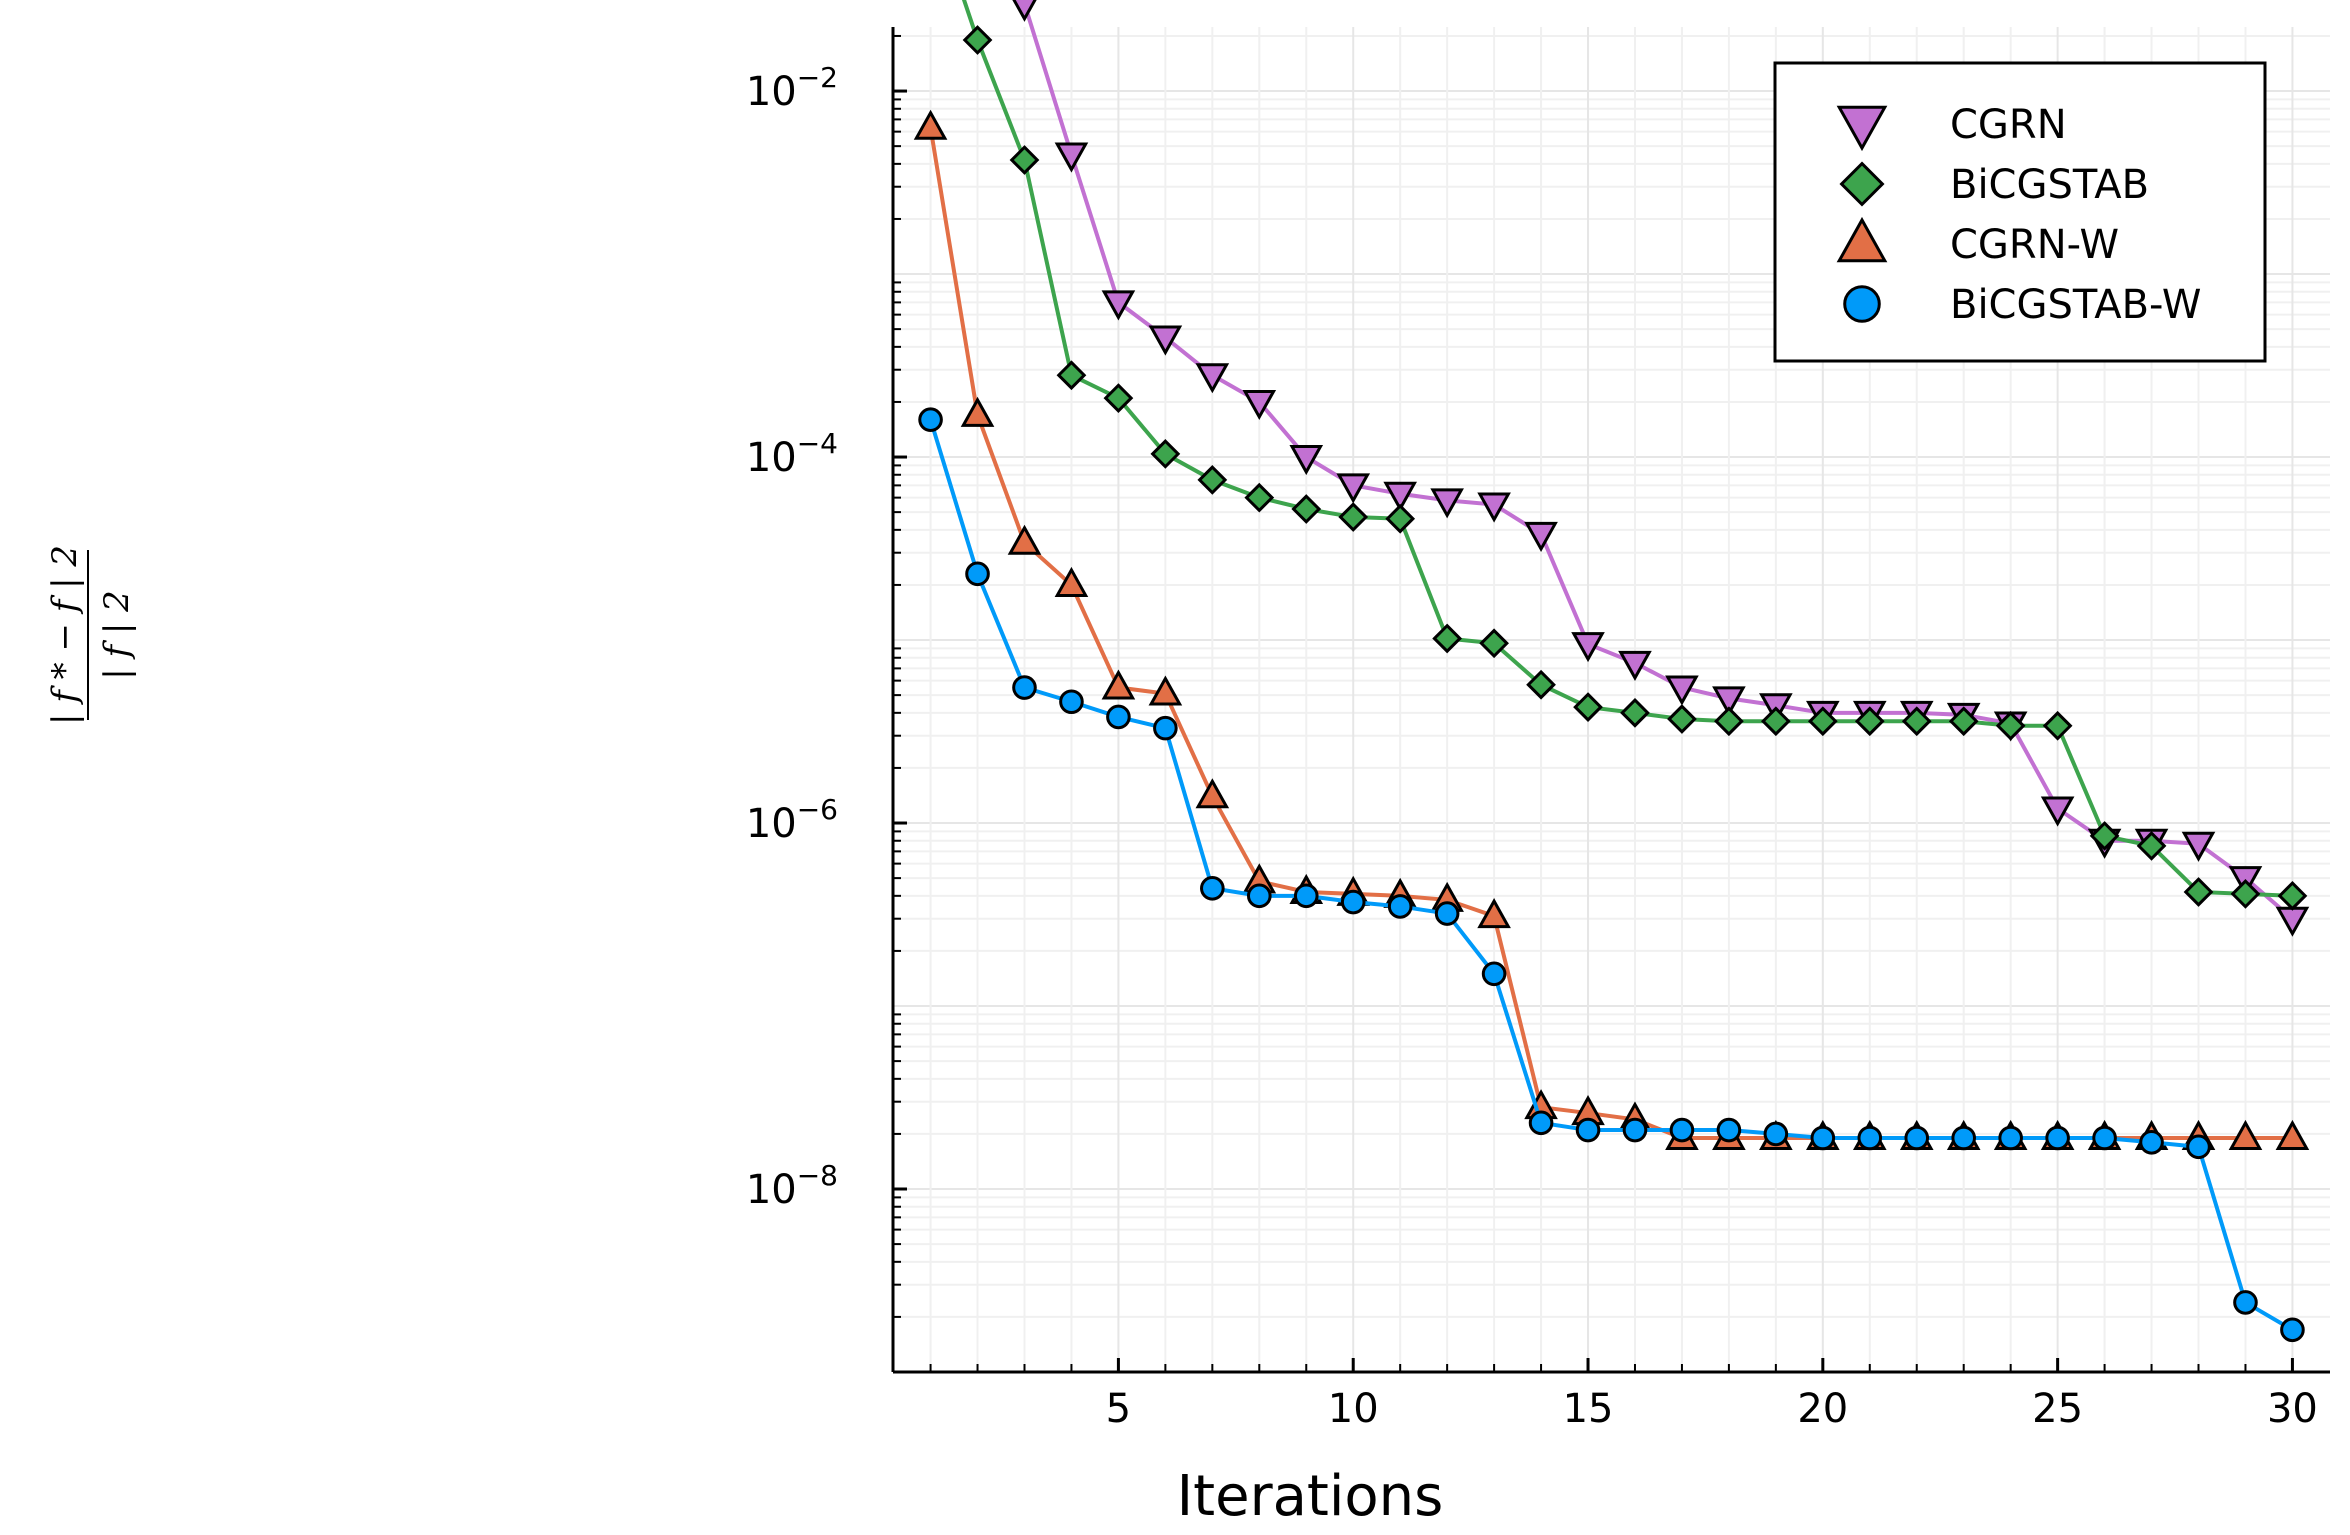  I want to click on y-tick-label: 10⁻⁸, so click(792, 1186).